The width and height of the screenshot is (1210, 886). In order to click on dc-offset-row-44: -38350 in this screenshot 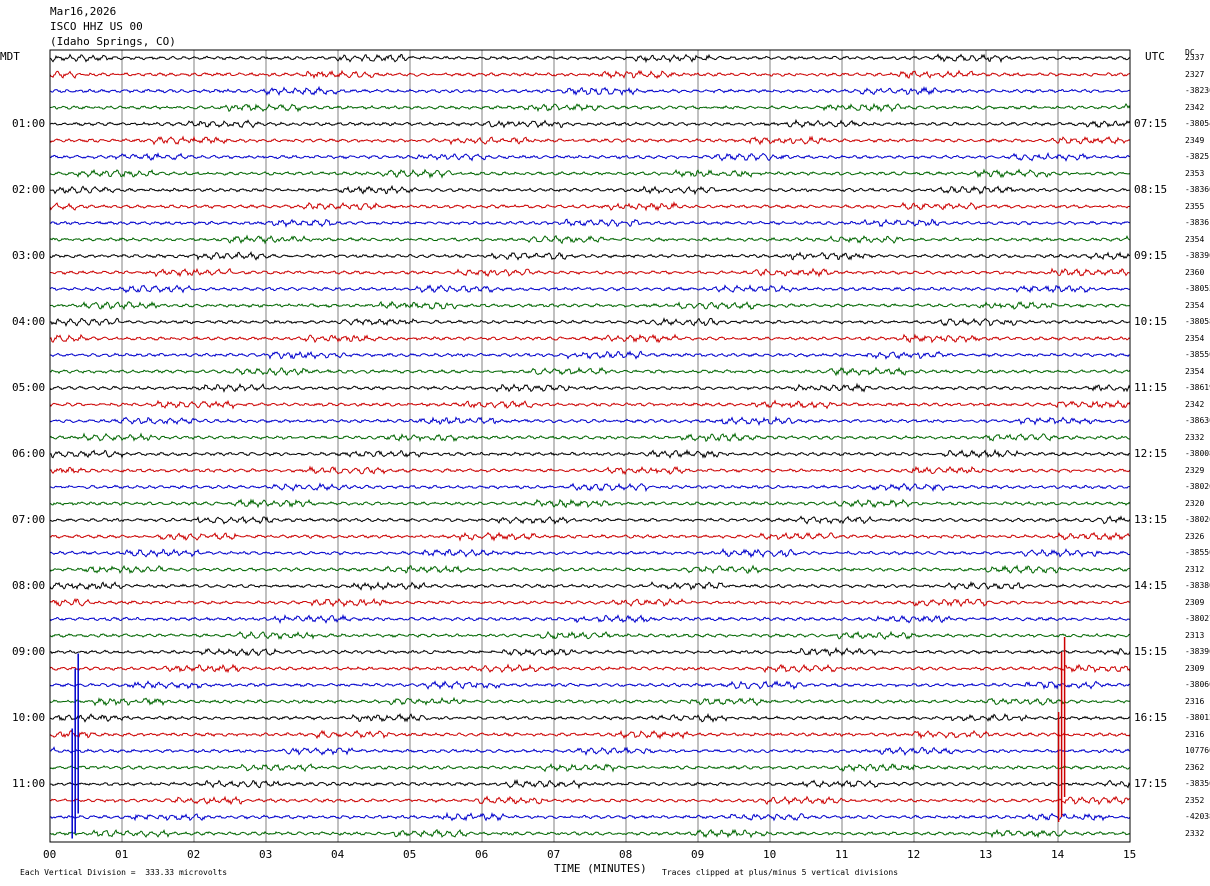, I will do `click(1197, 783)`.